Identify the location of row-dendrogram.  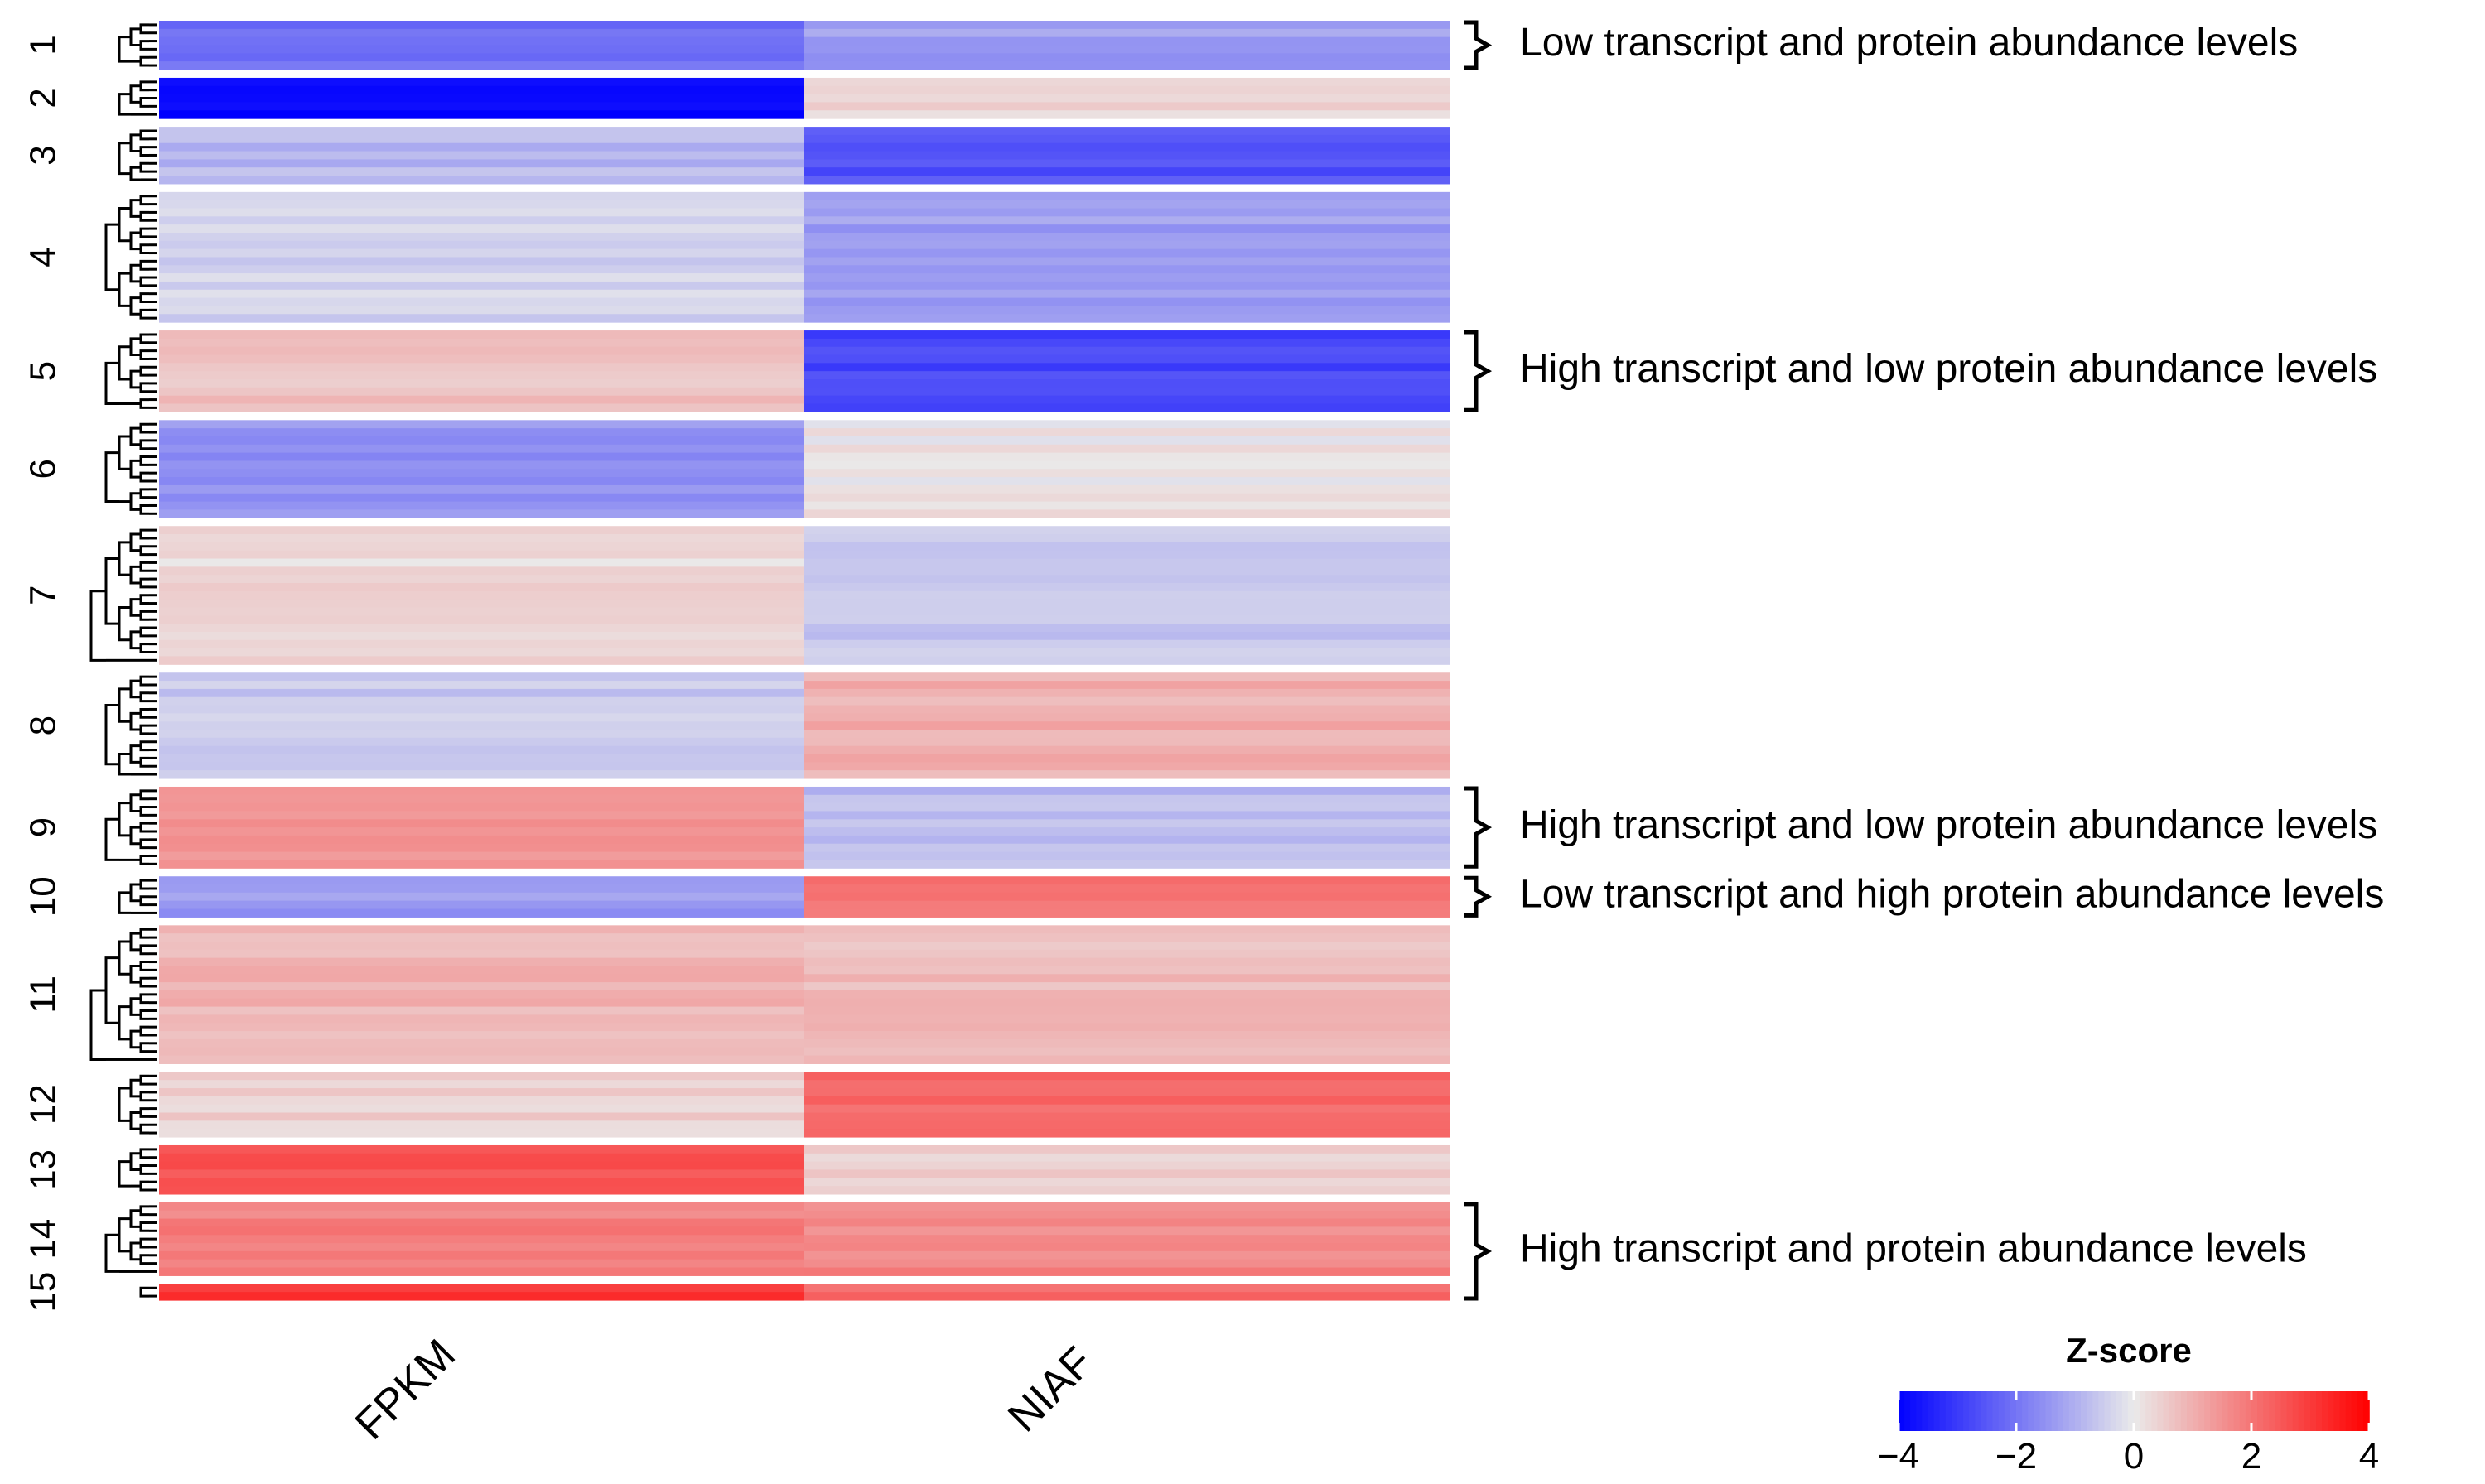
(123, 660).